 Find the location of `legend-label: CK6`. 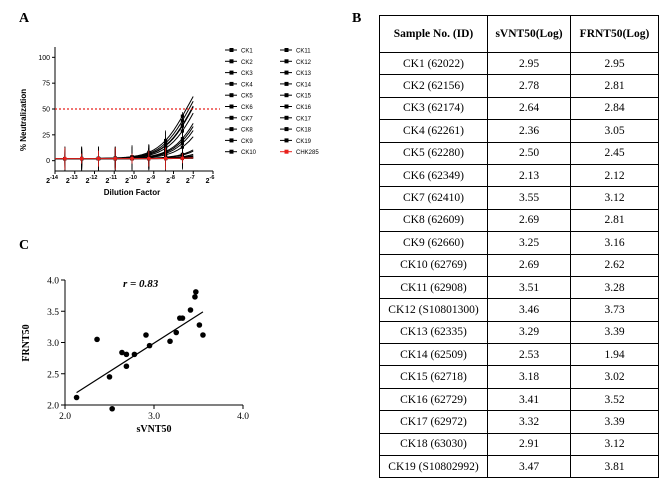

legend-label: CK6 is located at coordinates (247, 108).